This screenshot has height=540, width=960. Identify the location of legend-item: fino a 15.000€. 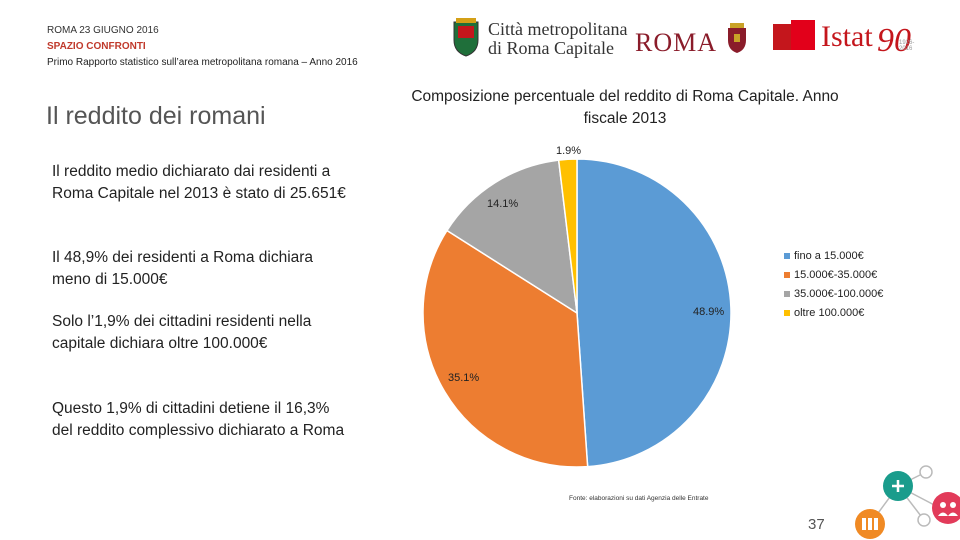
(833, 255).